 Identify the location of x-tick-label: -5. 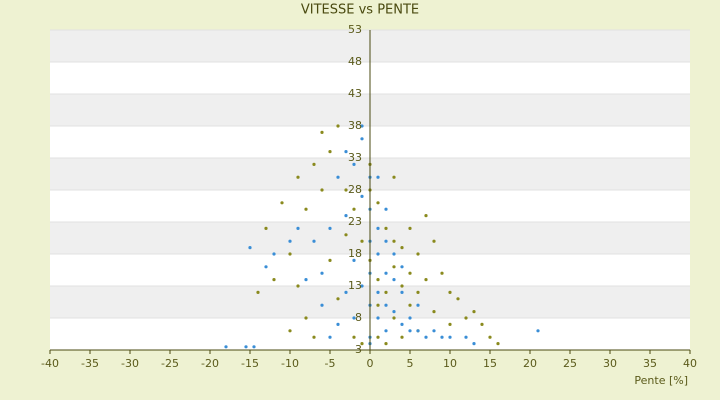
(330, 363).